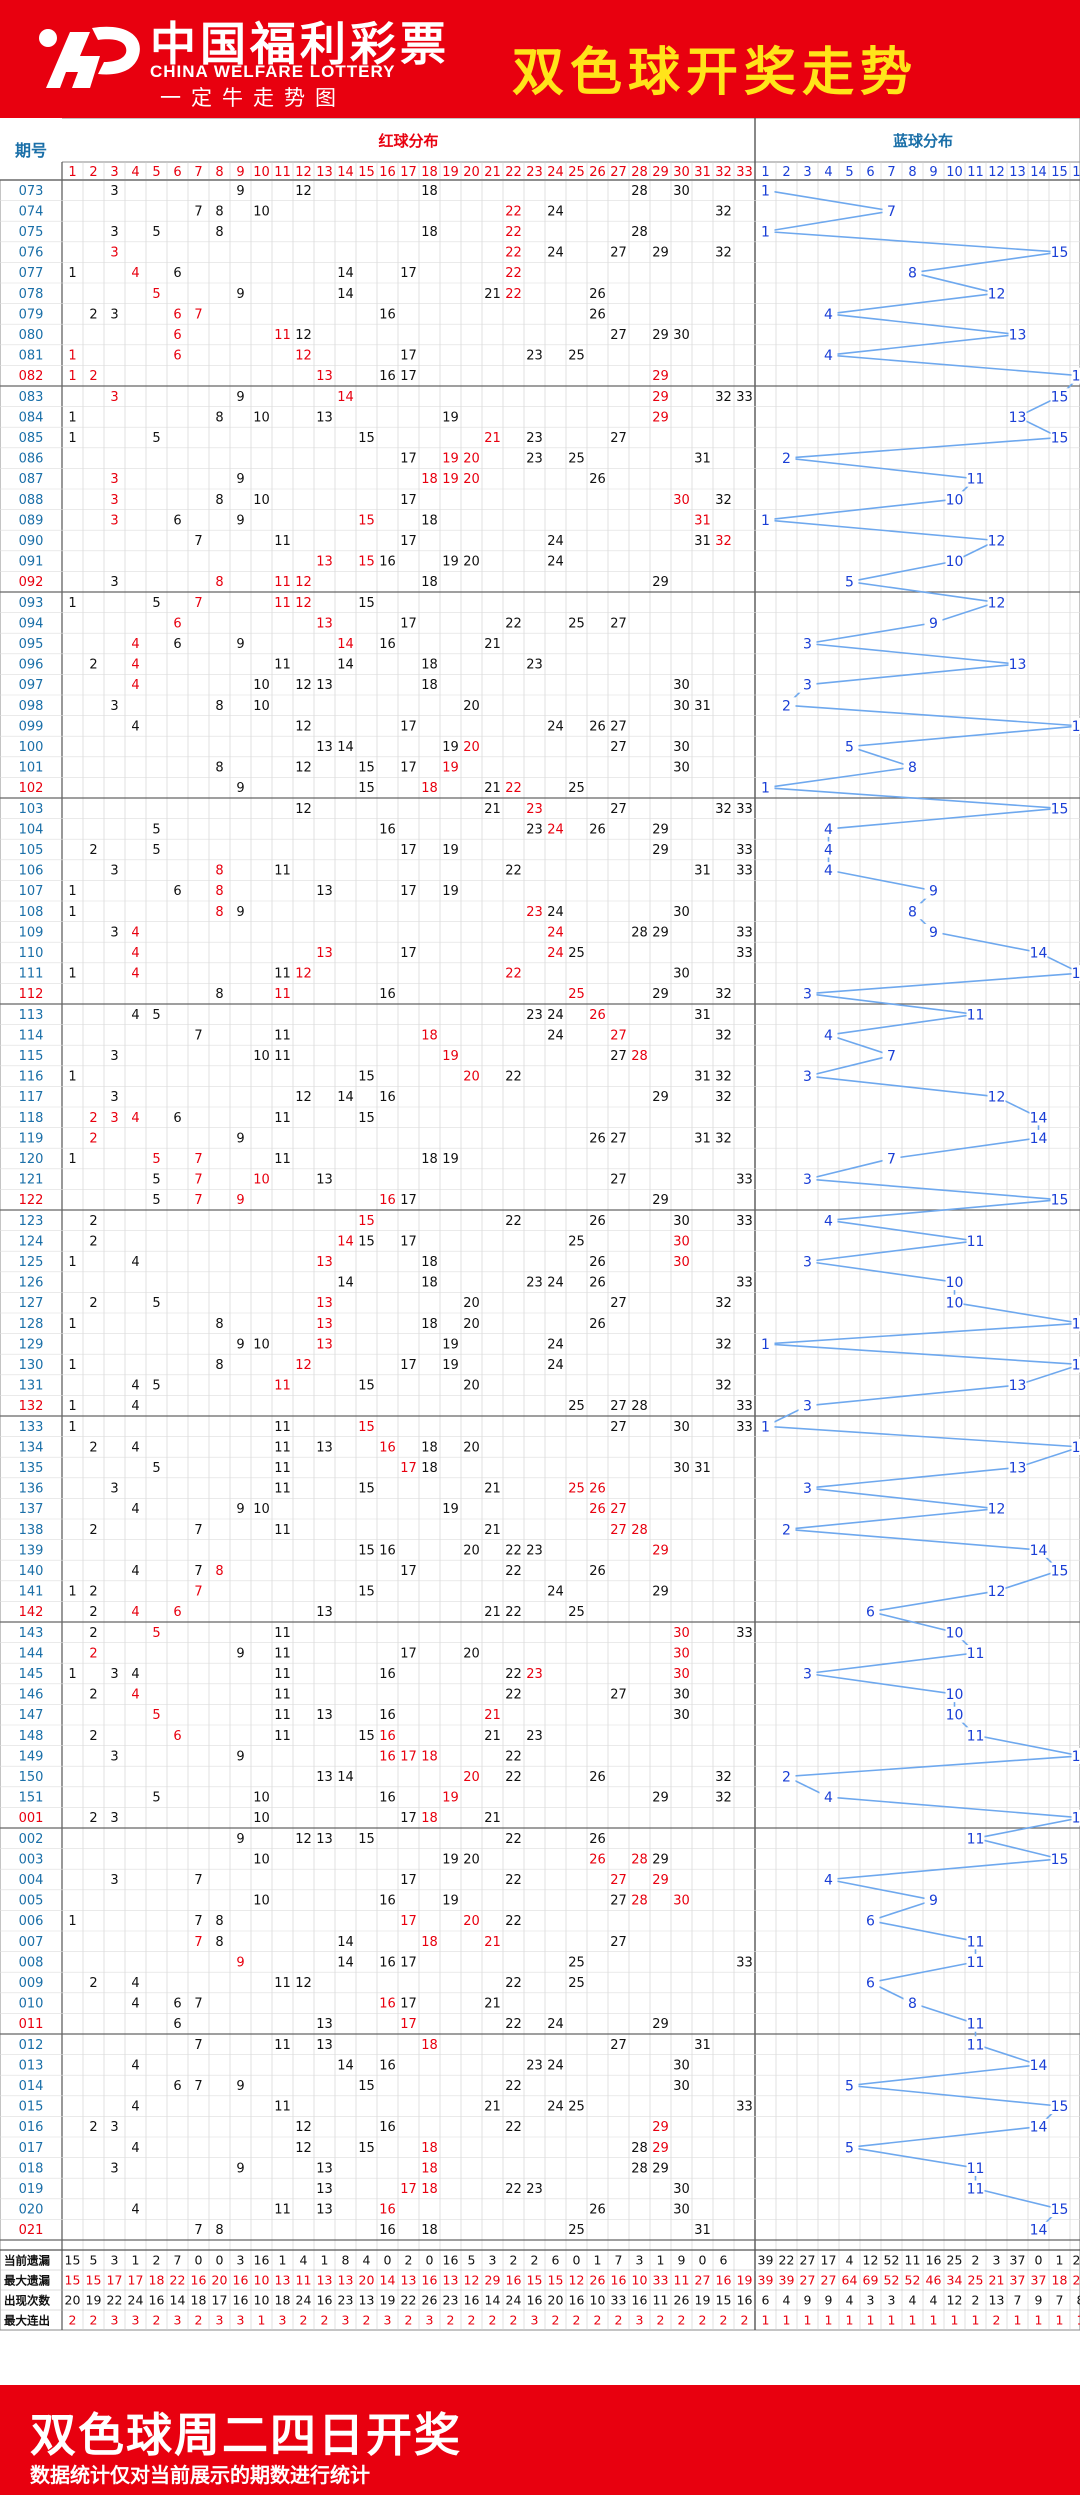 The image size is (1080, 2495). I want to click on stats-red-value: 10, so click(262, 2299).